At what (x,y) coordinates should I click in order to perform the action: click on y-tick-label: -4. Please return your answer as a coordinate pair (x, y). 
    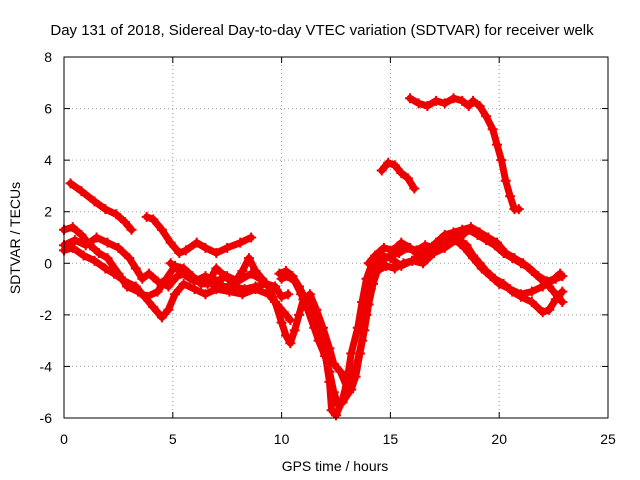
    Looking at the image, I should click on (46, 366).